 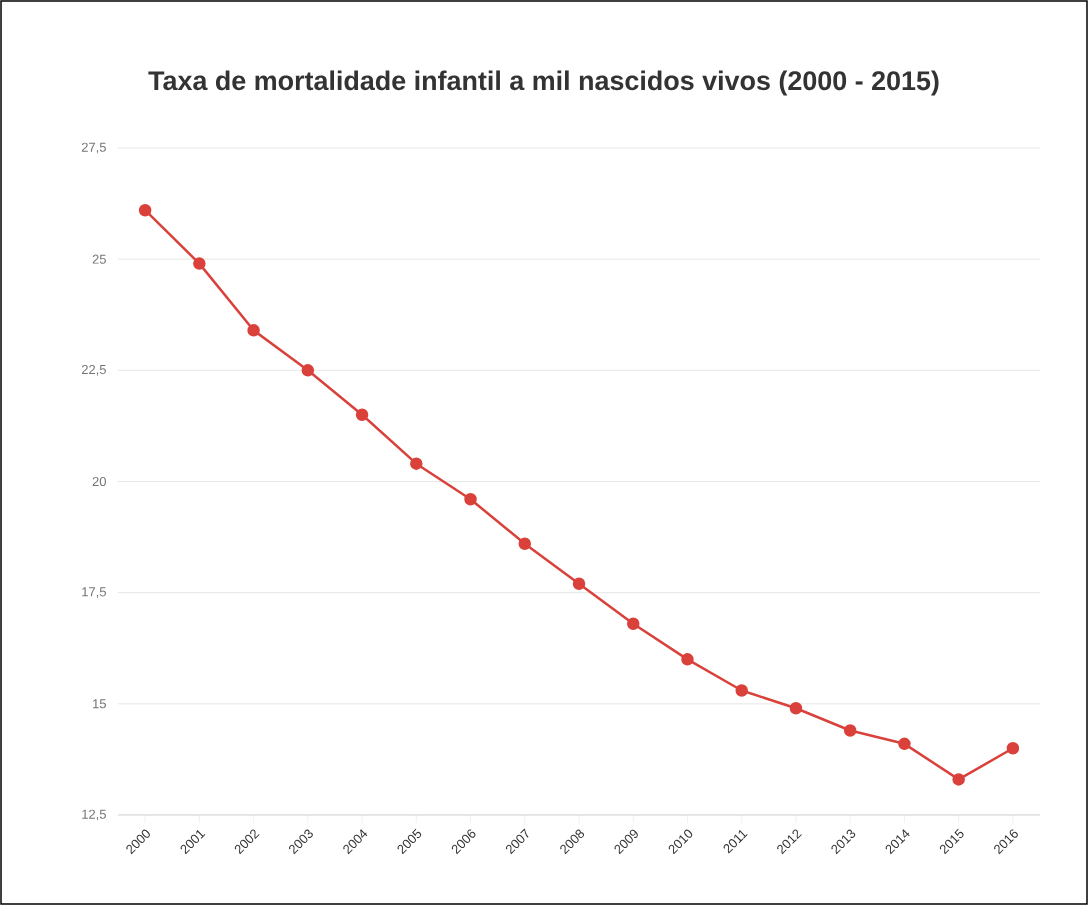 What do you see at coordinates (94, 592) in the screenshot?
I see `y-tick-label: 17,5` at bounding box center [94, 592].